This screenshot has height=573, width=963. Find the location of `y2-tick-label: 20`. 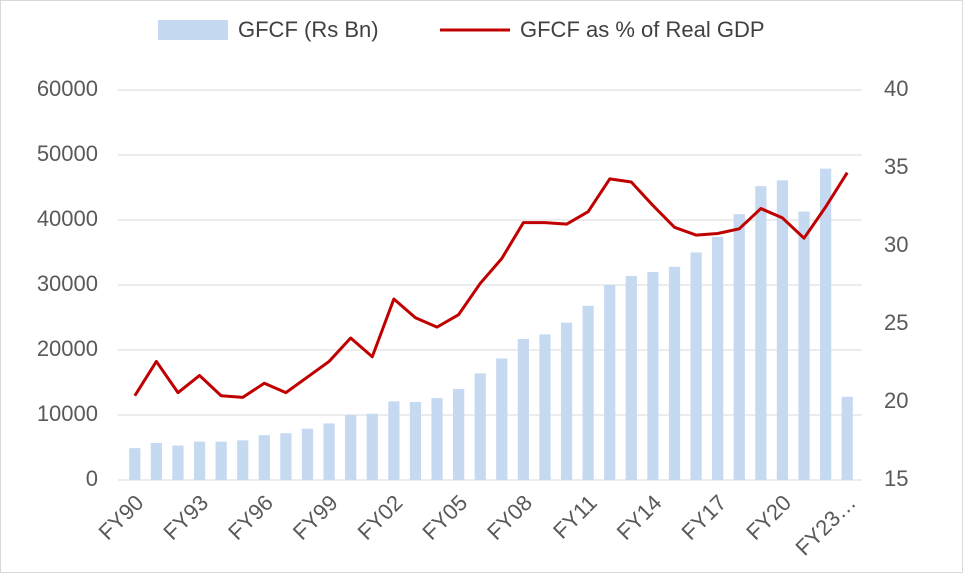

y2-tick-label: 20 is located at coordinates (896, 400).